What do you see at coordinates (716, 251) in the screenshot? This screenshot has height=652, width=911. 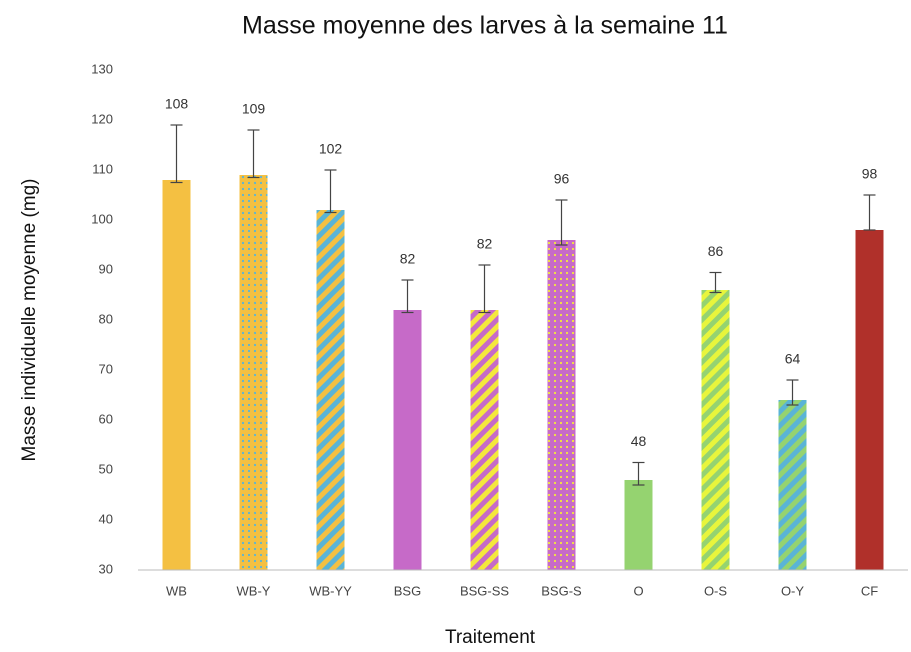 I see `data-label: 86` at bounding box center [716, 251].